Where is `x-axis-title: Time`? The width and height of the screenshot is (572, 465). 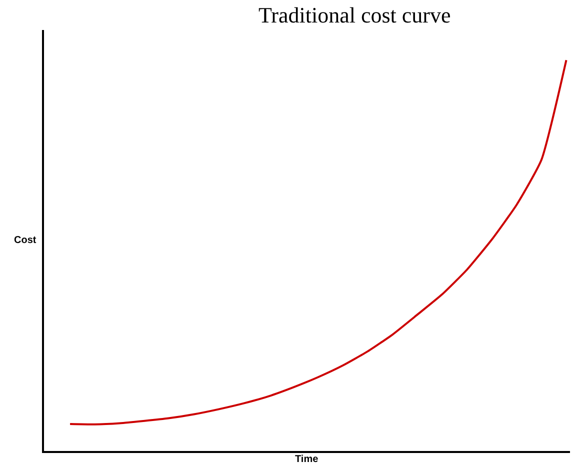 x-axis-title: Time is located at coordinates (307, 459).